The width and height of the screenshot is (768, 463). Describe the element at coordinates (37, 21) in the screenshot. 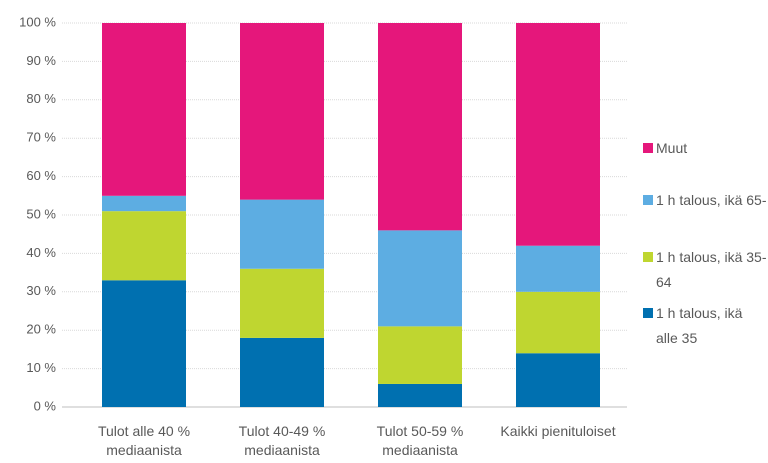

I see `y-tick-label: 100 %` at that location.